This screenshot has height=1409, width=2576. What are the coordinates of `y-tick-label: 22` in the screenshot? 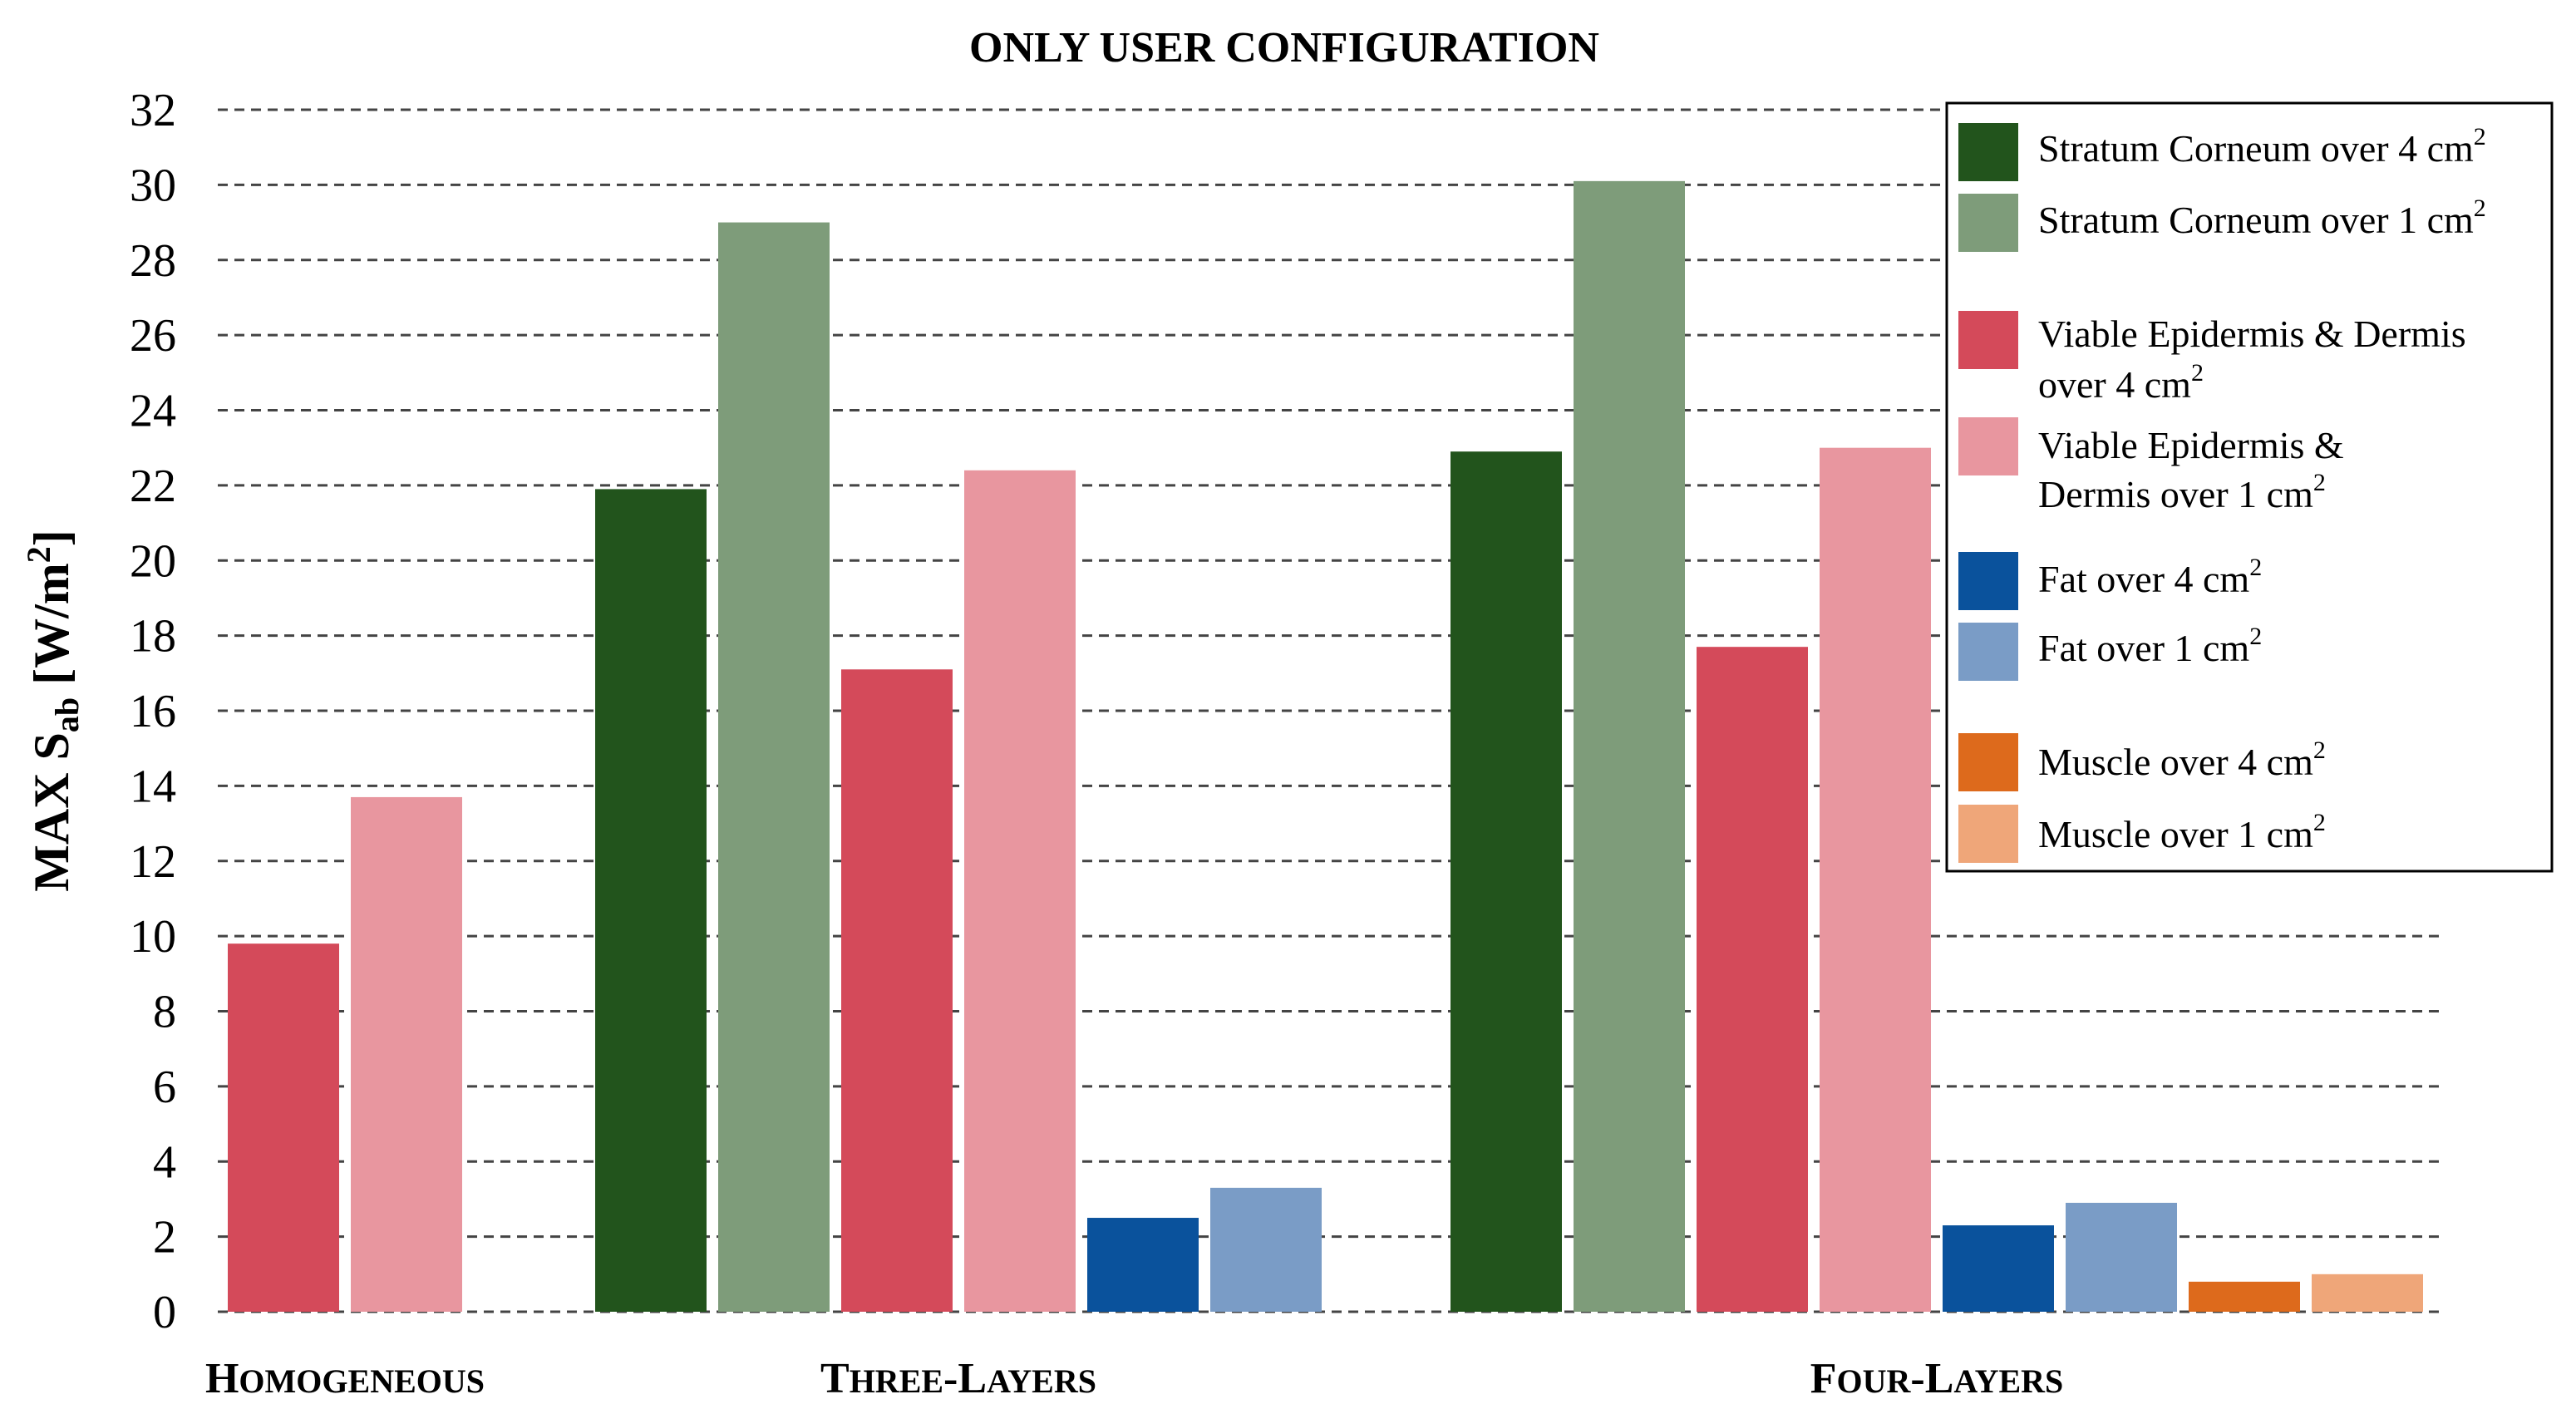 It's located at (153, 487).